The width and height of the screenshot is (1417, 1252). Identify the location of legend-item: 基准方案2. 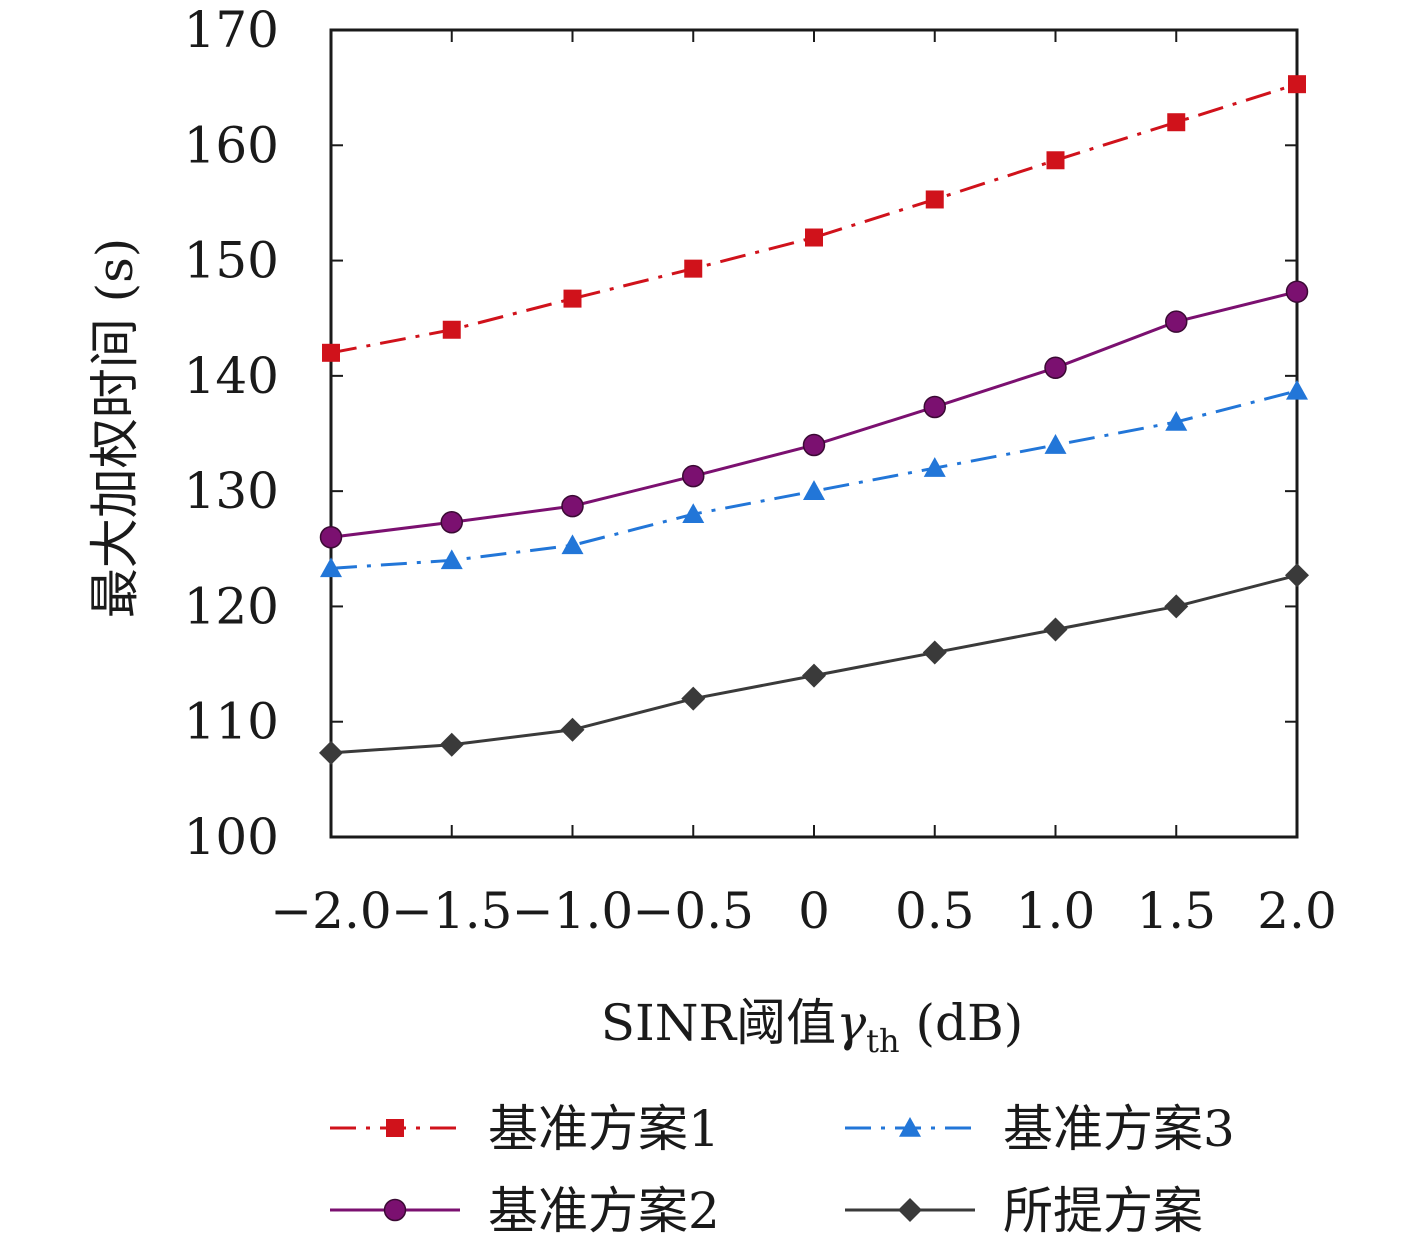
(525, 1211).